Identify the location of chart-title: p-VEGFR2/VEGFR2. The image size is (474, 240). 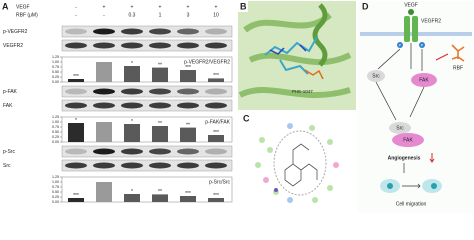
(207, 62).